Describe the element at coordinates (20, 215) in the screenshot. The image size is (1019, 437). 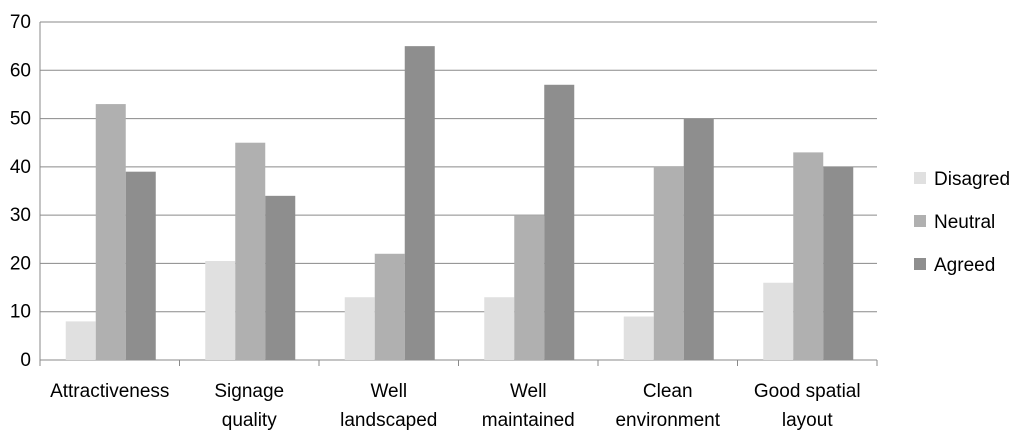
I see `y-tick-label: 30` at that location.